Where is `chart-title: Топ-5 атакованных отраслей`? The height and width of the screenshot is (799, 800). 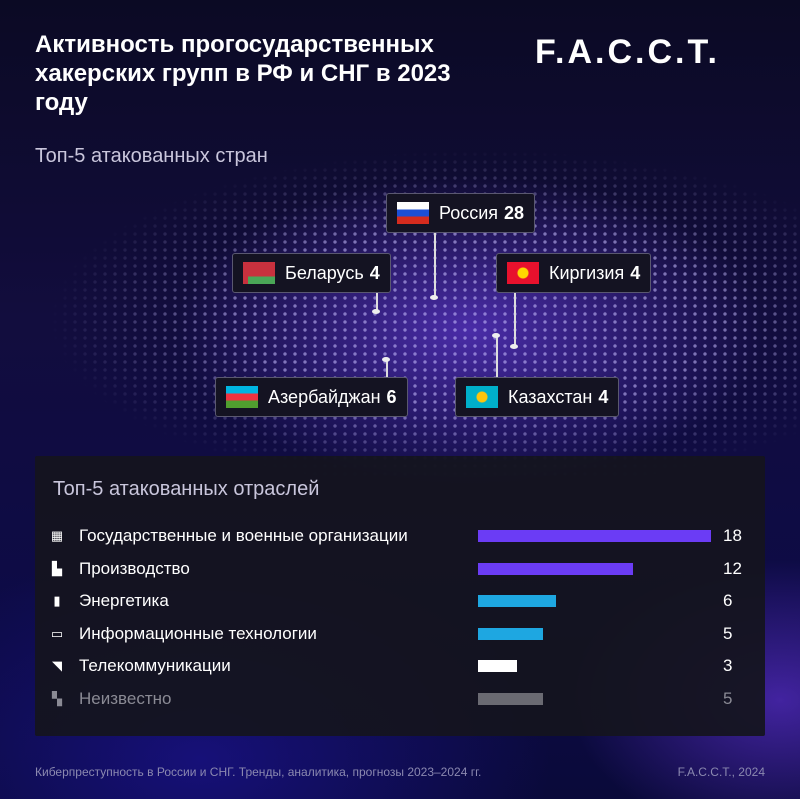 chart-title: Топ-5 атакованных отраслей is located at coordinates (186, 489).